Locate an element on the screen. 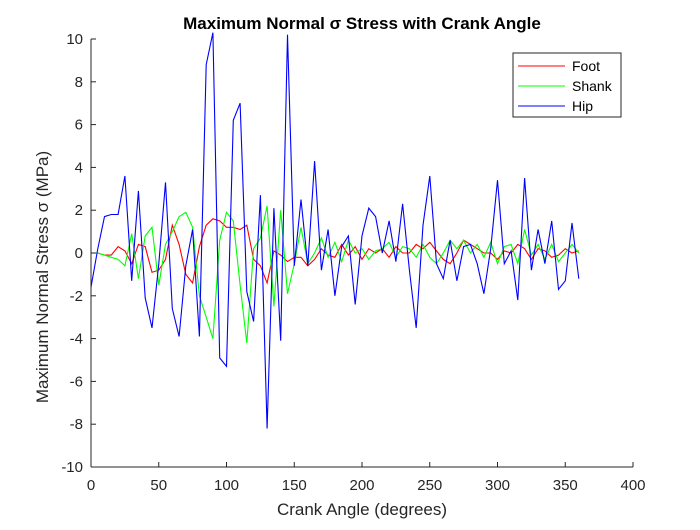  x-tick-label: 400 is located at coordinates (632, 485).